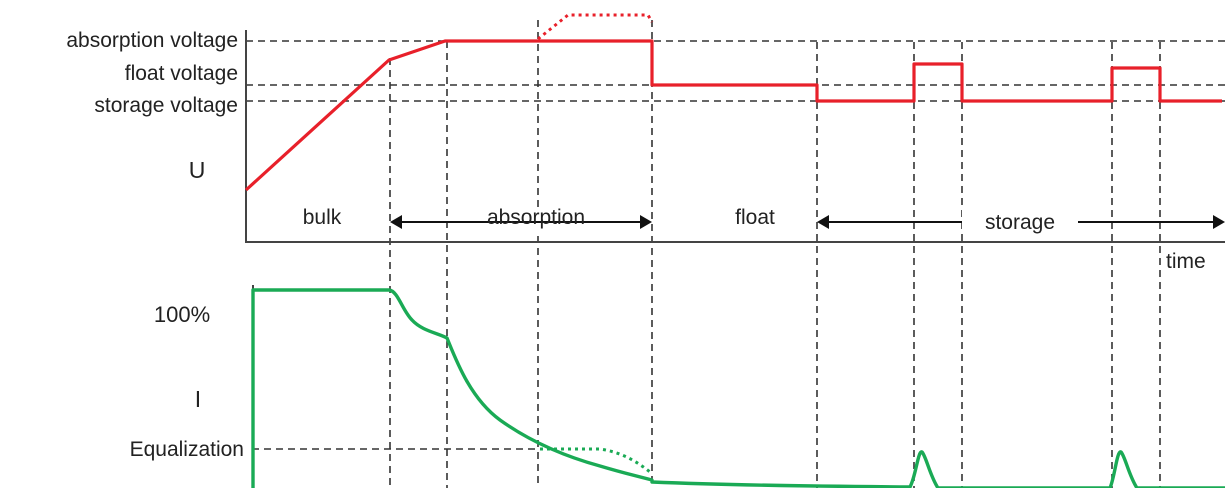 The image size is (1225, 488). I want to click on current-equalization-dotted, so click(595, 460).